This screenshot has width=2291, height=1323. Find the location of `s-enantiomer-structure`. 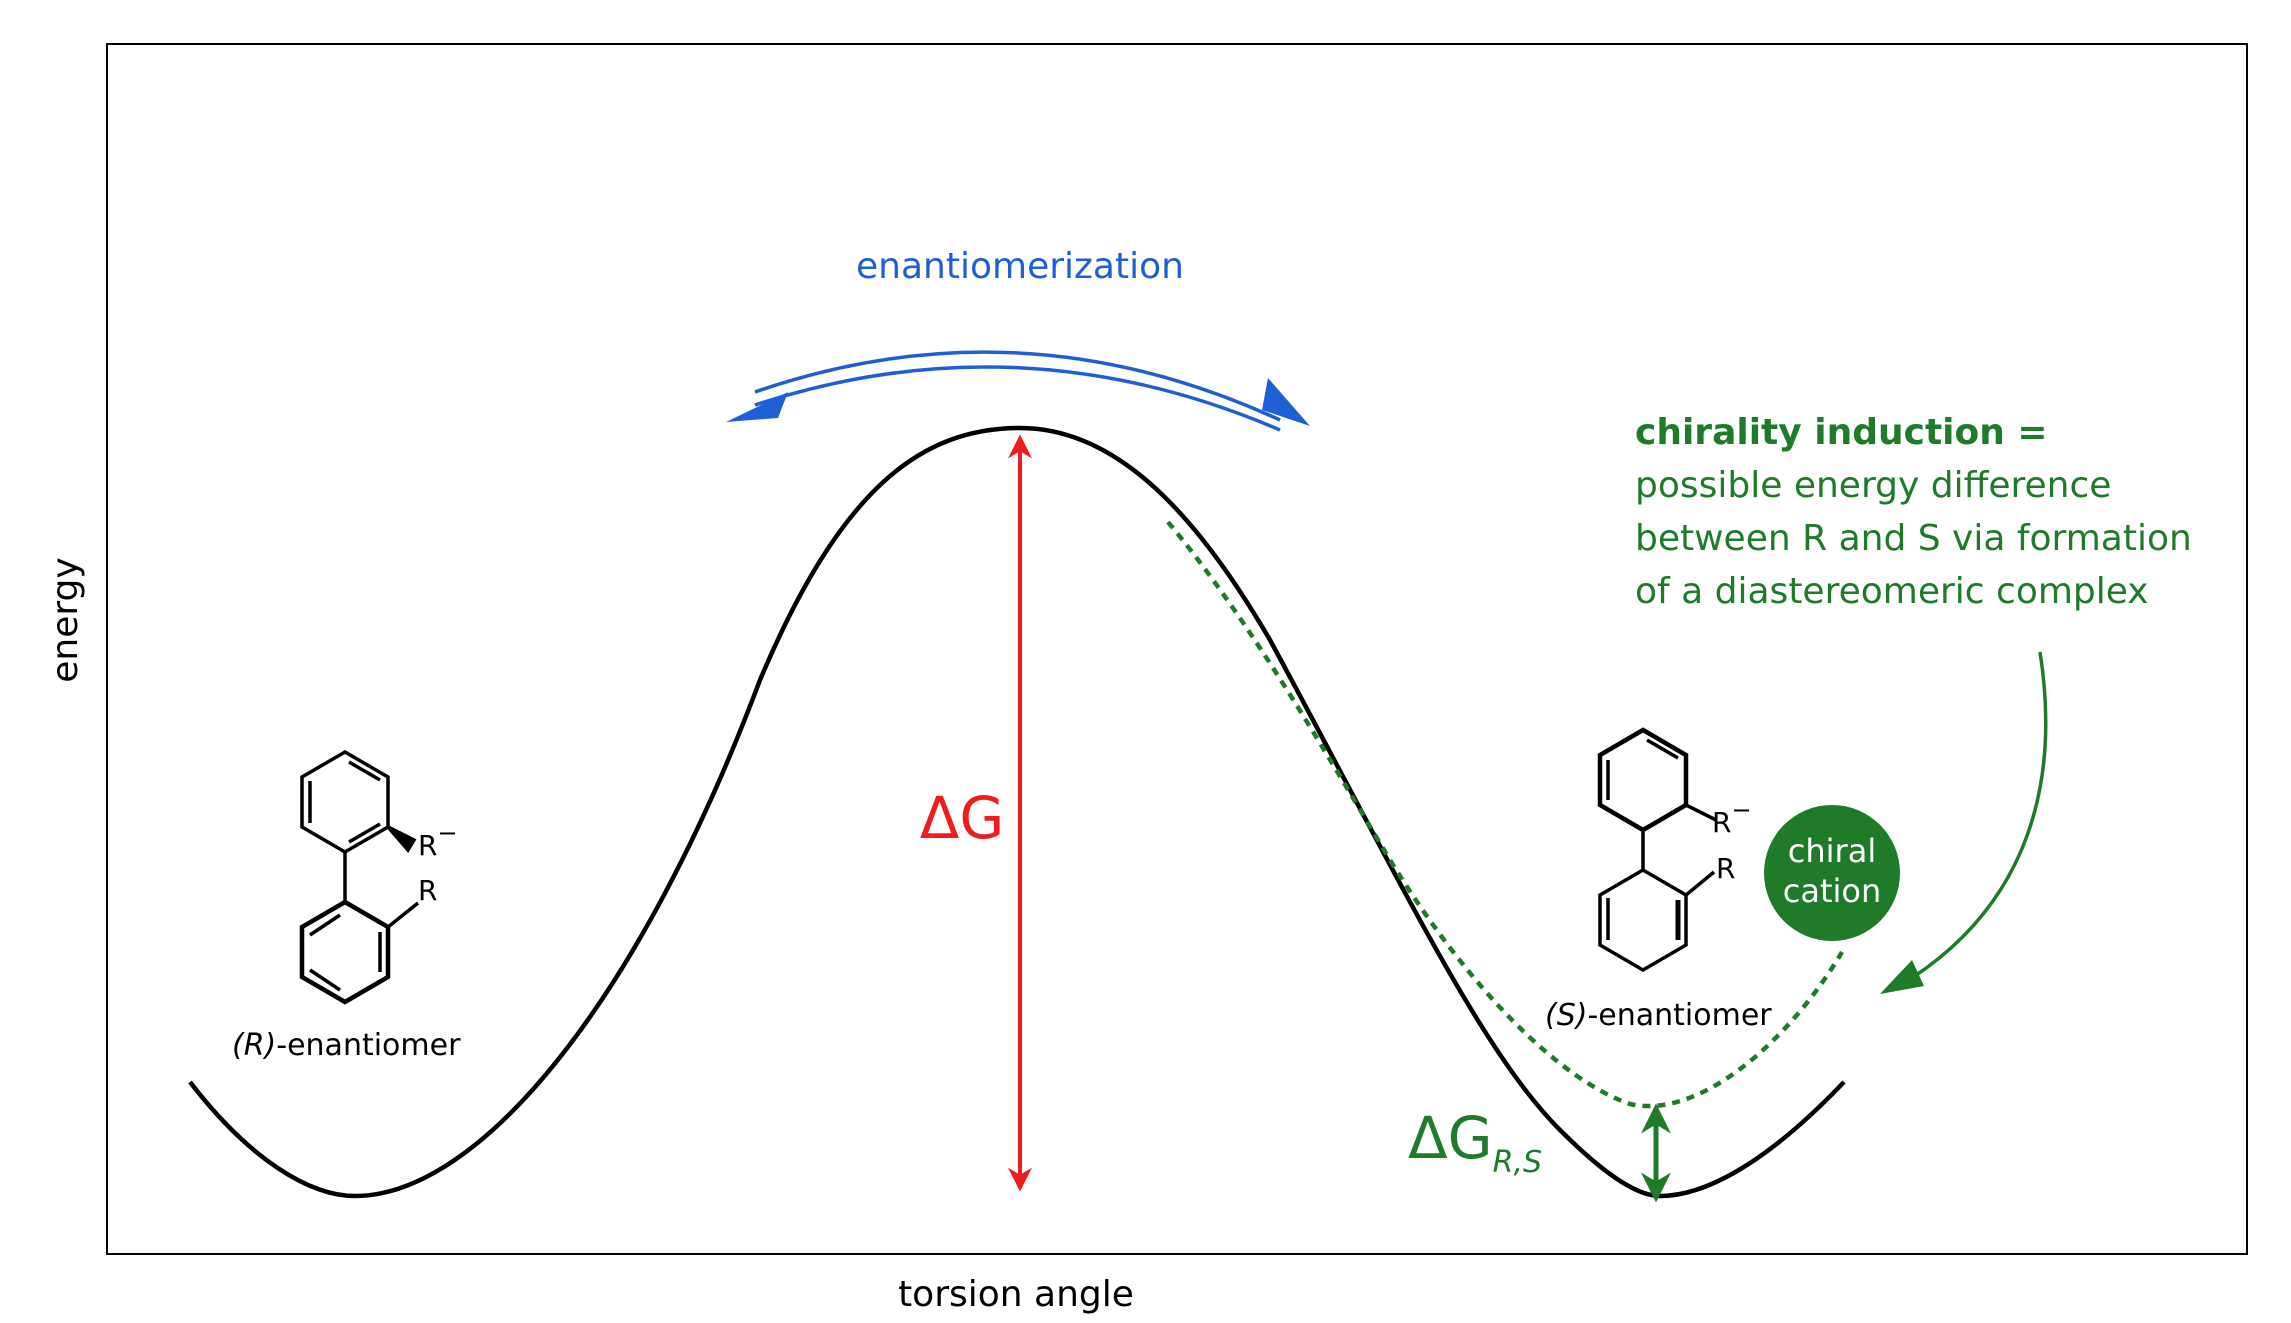

s-enantiomer-structure is located at coordinates (1657, 850).